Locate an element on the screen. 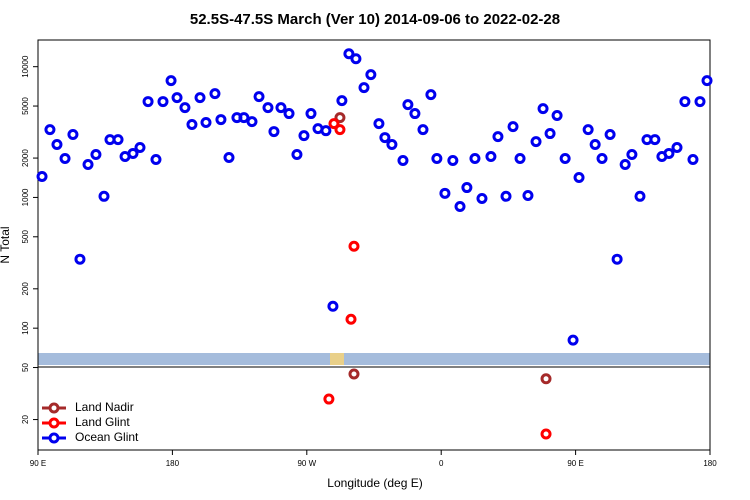 The image size is (750, 500). y-tick-label: 100 is located at coordinates (25, 328).